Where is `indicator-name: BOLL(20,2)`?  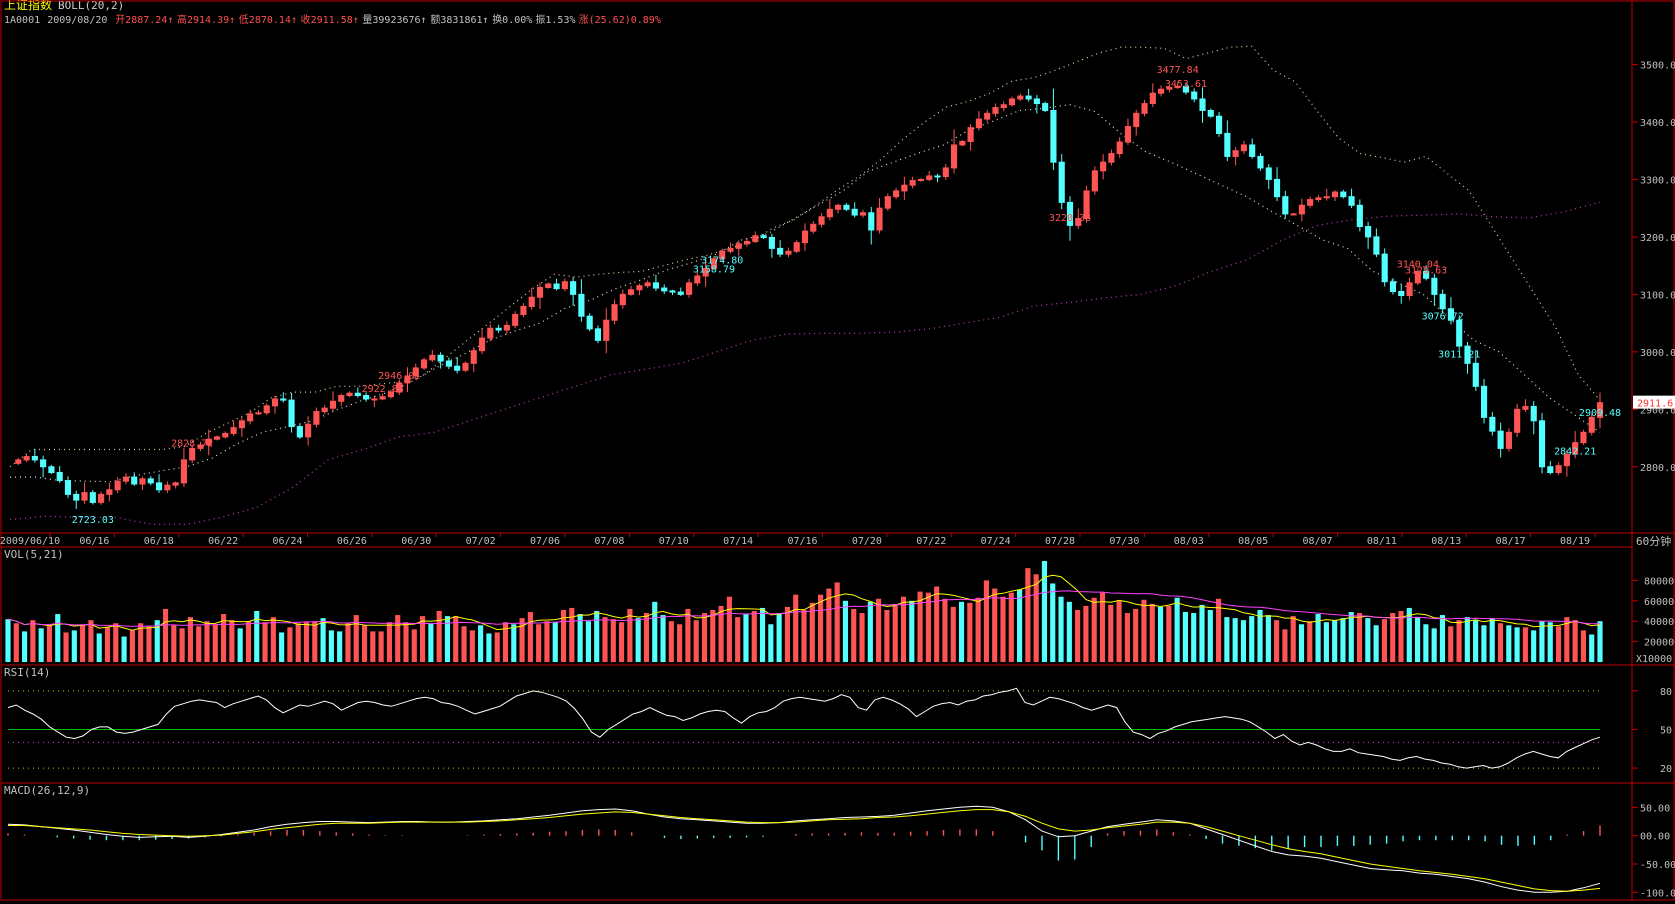 indicator-name: BOLL(20,2) is located at coordinates (91, 6).